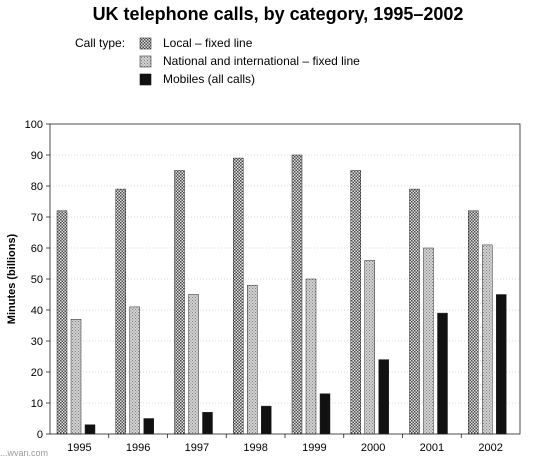 The width and height of the screenshot is (556, 456). I want to click on x-tick-label: 1995, so click(79, 448).